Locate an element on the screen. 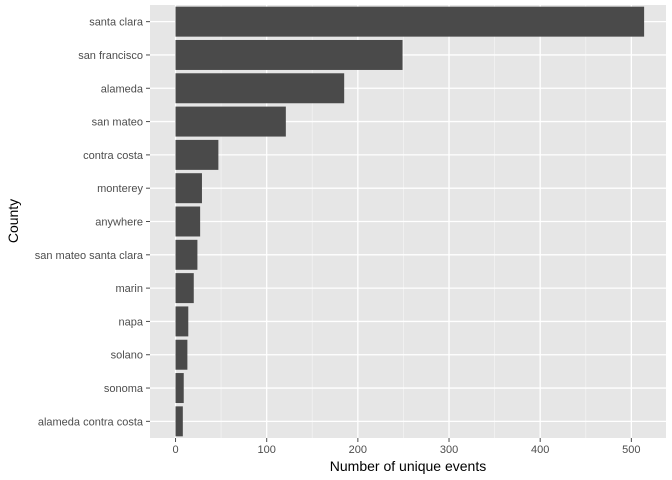 This screenshot has width=672, height=480. x-tick-label: 100 is located at coordinates (267, 450).